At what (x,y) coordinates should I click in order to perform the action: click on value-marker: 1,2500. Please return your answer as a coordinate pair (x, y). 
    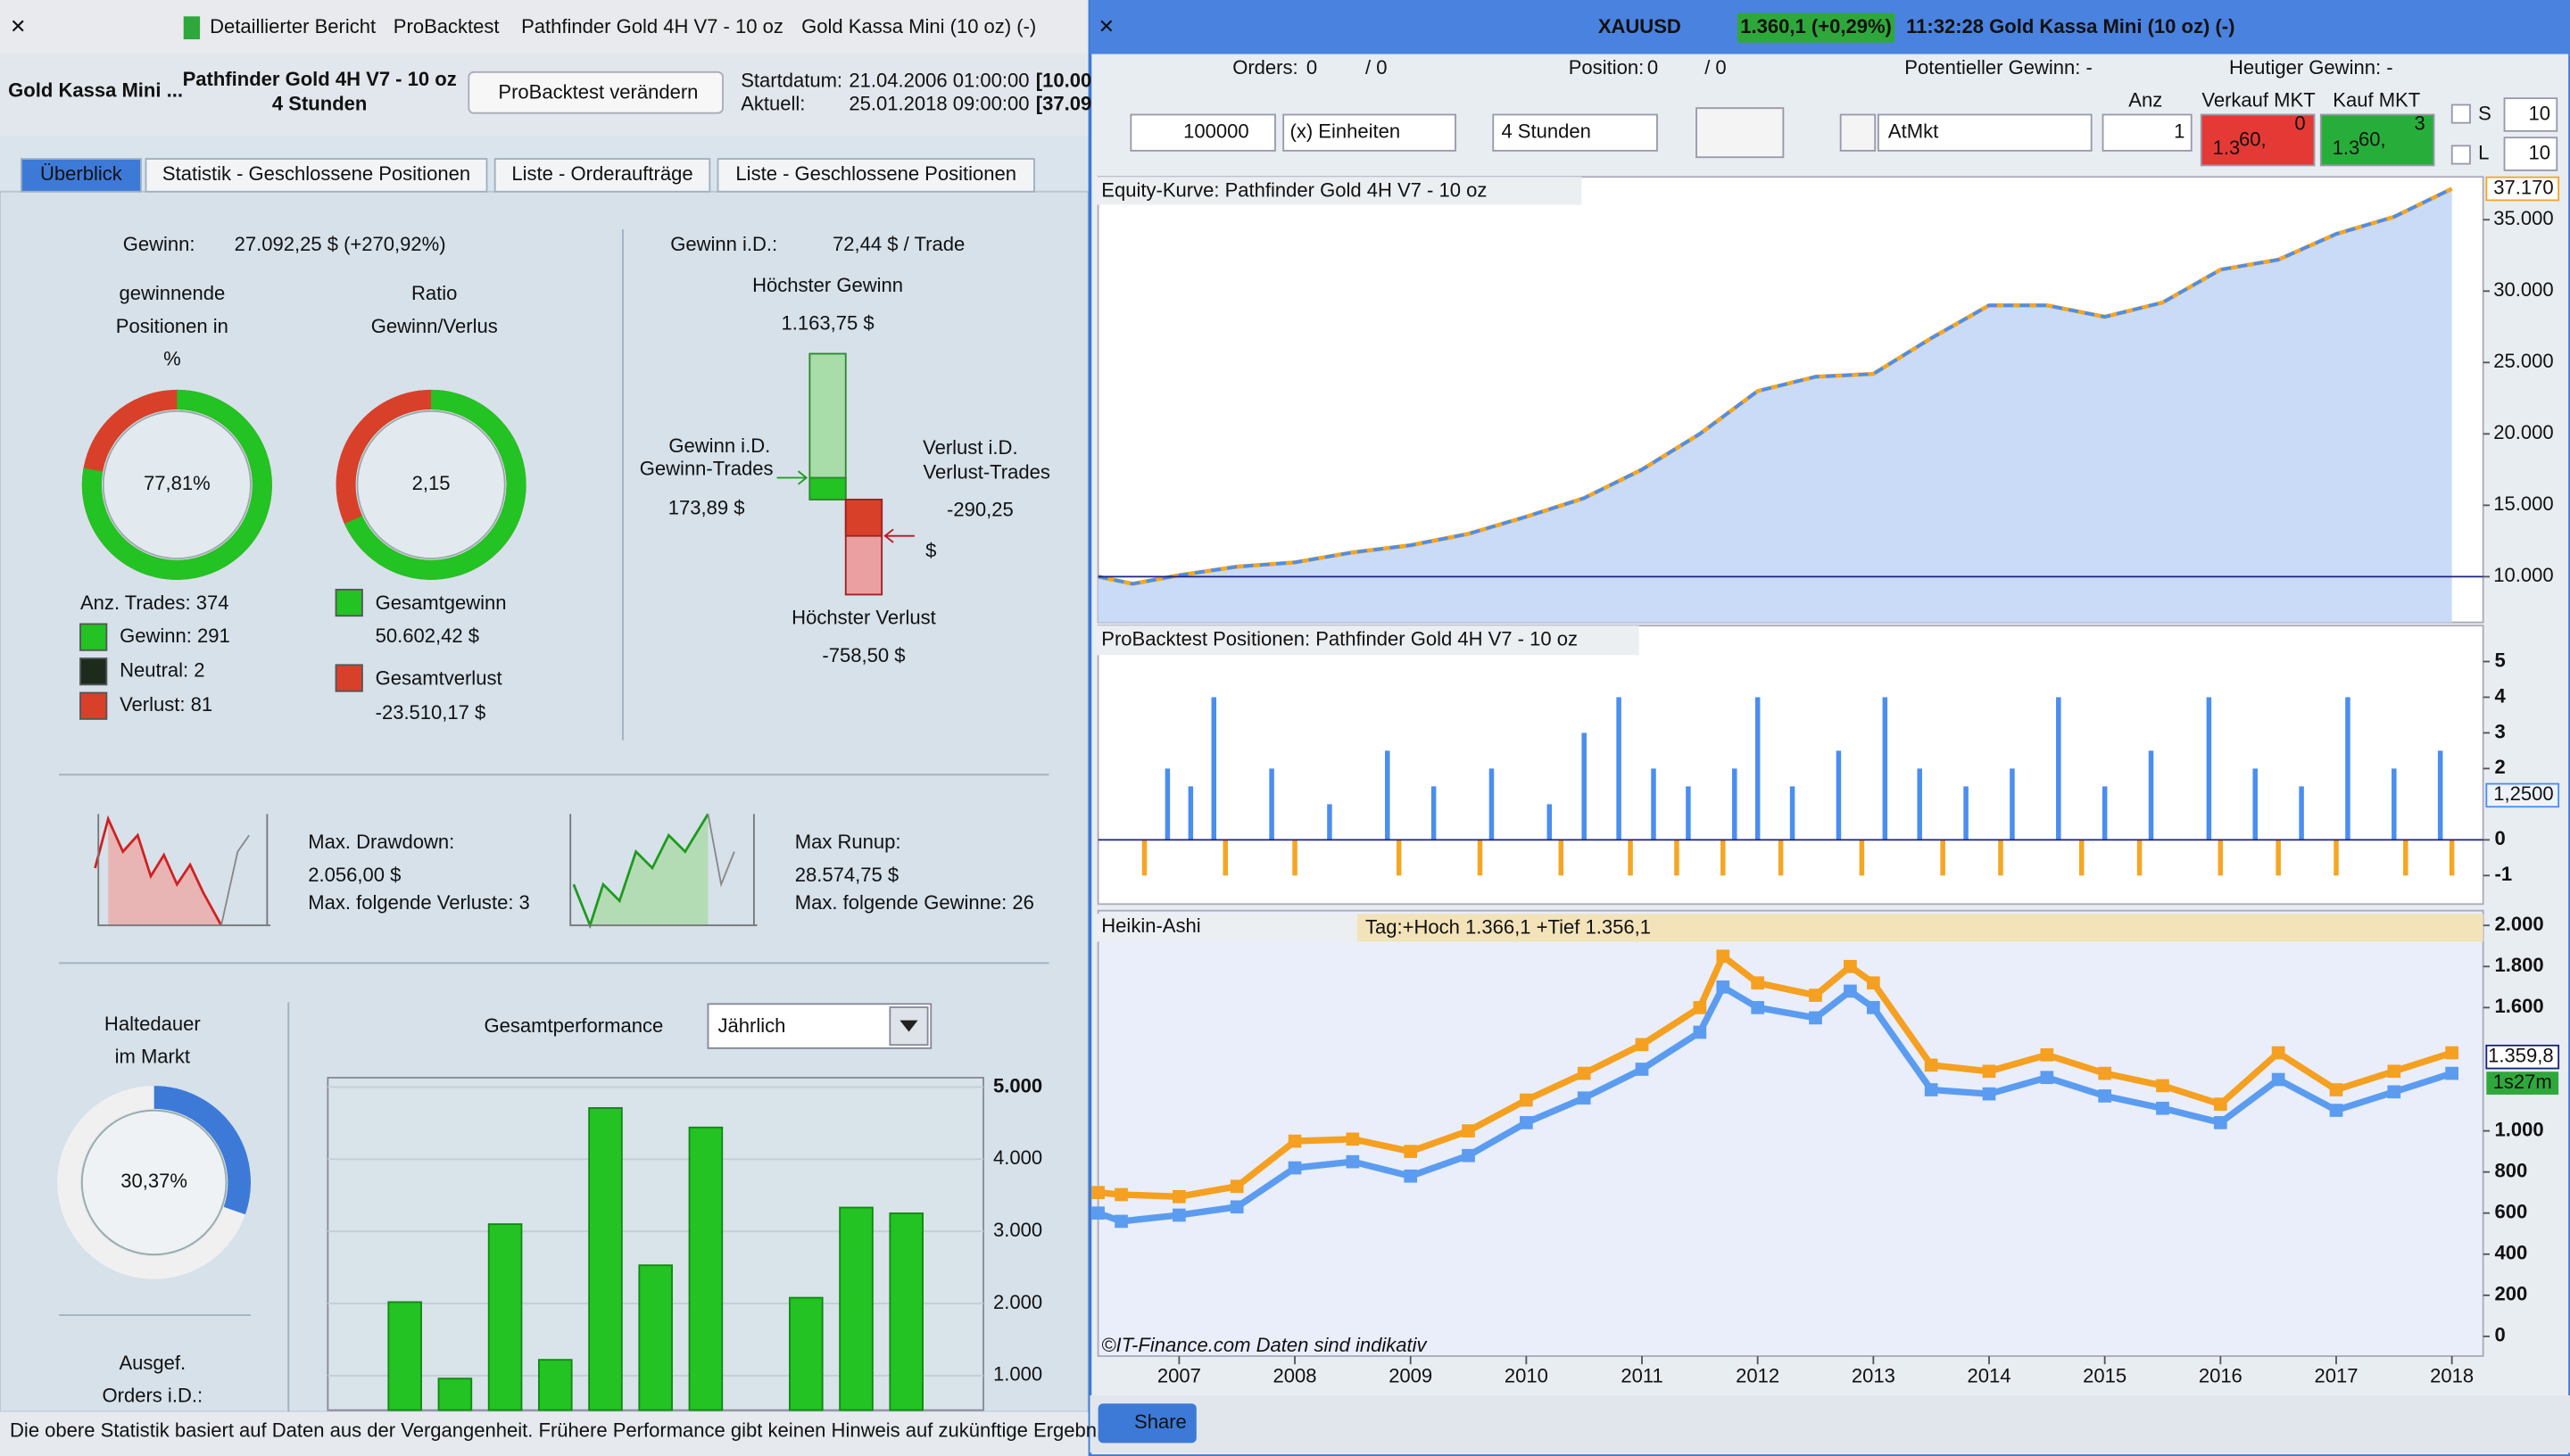
    Looking at the image, I should click on (2523, 794).